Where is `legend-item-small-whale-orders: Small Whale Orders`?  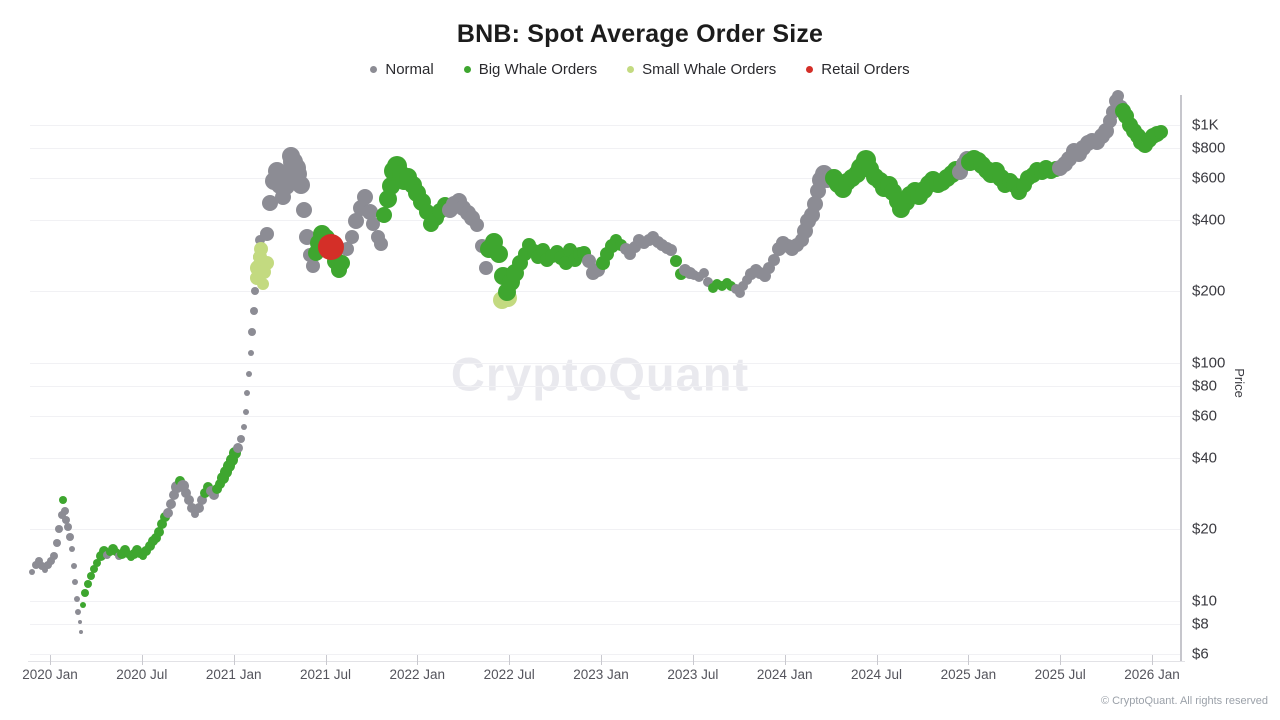 legend-item-small-whale-orders: Small Whale Orders is located at coordinates (701, 69).